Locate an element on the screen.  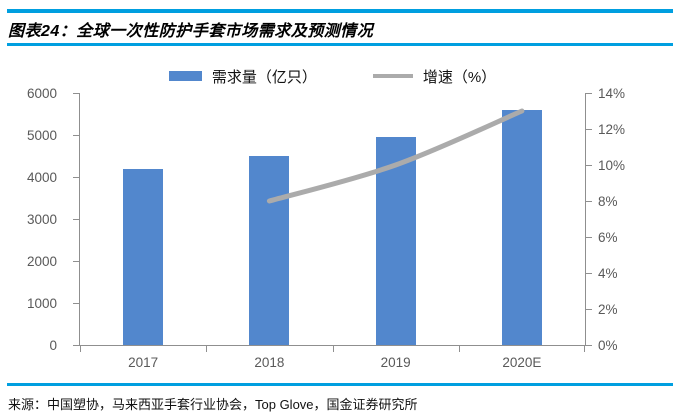
x-axis-label: 2020E is located at coordinates (522, 362).